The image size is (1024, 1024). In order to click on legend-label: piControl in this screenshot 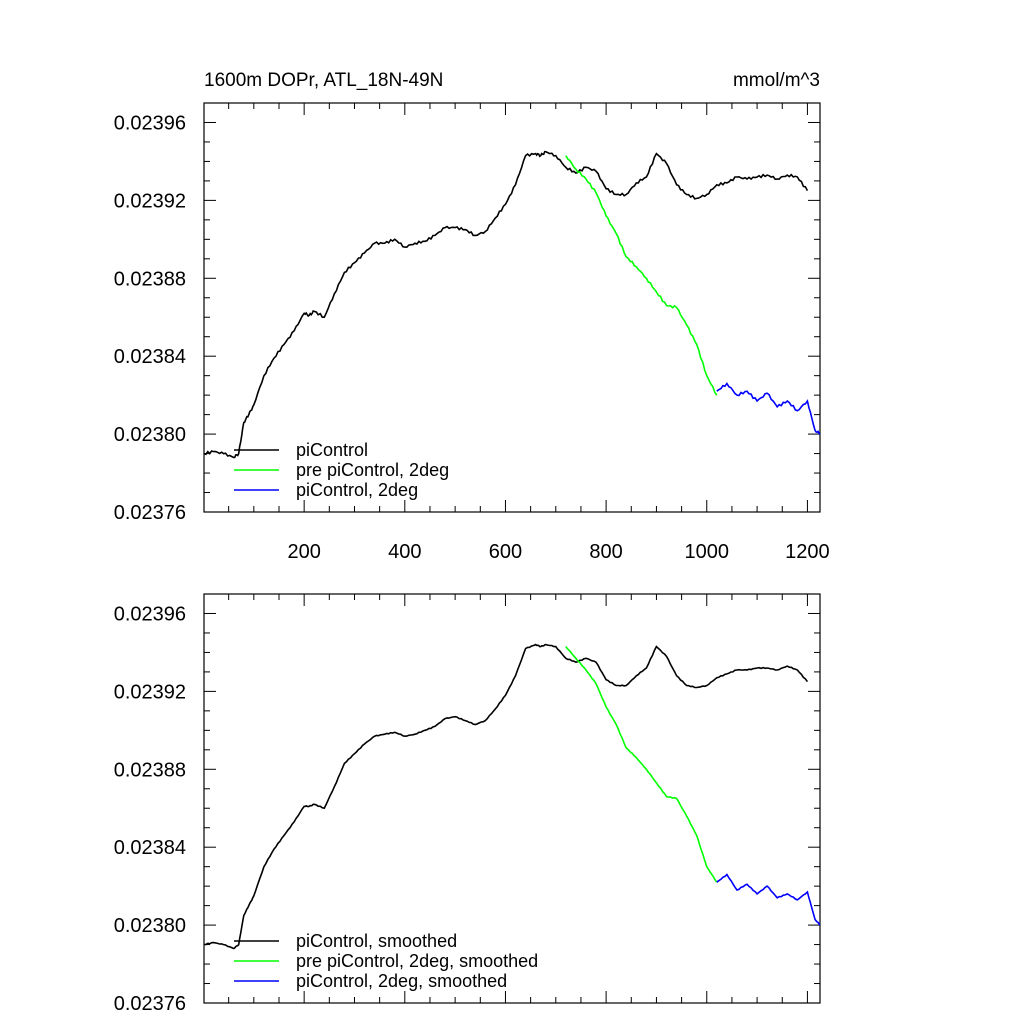, I will do `click(332, 450)`.